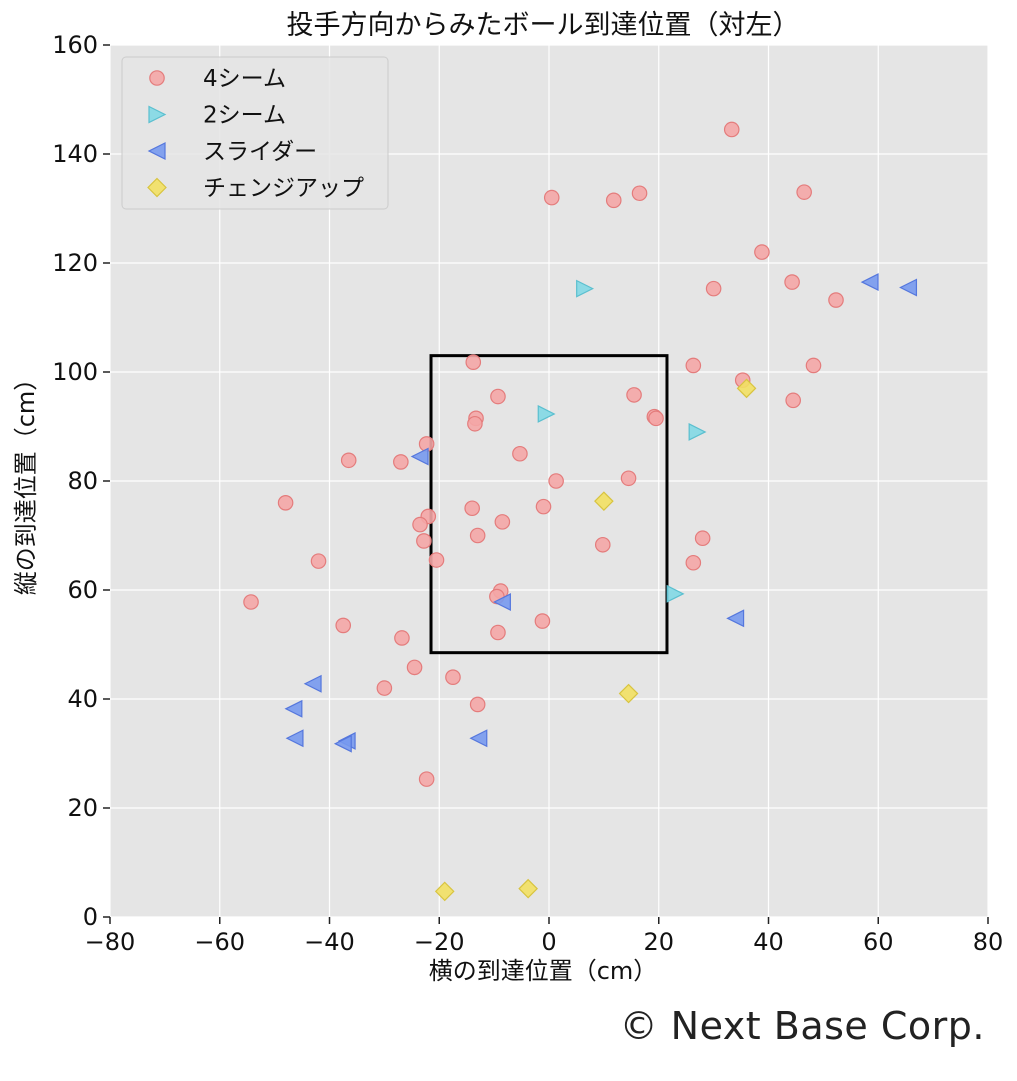 This screenshot has height=1081, width=1017. Describe the element at coordinates (988, 942) in the screenshot. I see `x-tick-label: 80` at that location.